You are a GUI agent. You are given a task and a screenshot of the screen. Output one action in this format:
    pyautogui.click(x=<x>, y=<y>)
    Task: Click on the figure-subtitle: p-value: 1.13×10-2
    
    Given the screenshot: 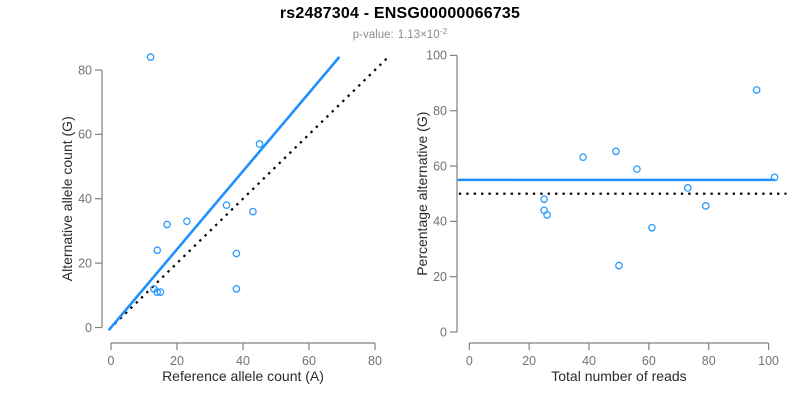 What is the action you would take?
    pyautogui.click(x=400, y=33)
    